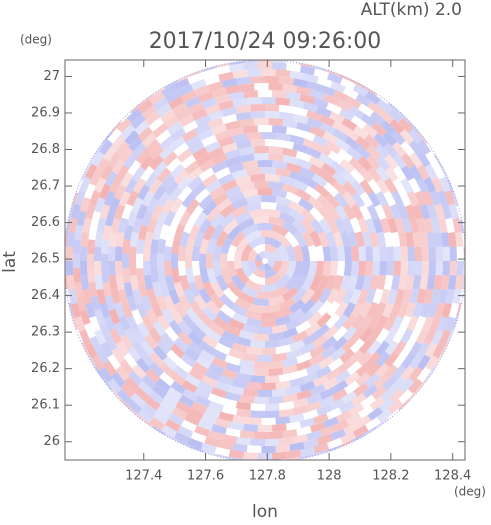  Describe the element at coordinates (45, 149) in the screenshot. I see `y-tick-label: 26.8` at that location.